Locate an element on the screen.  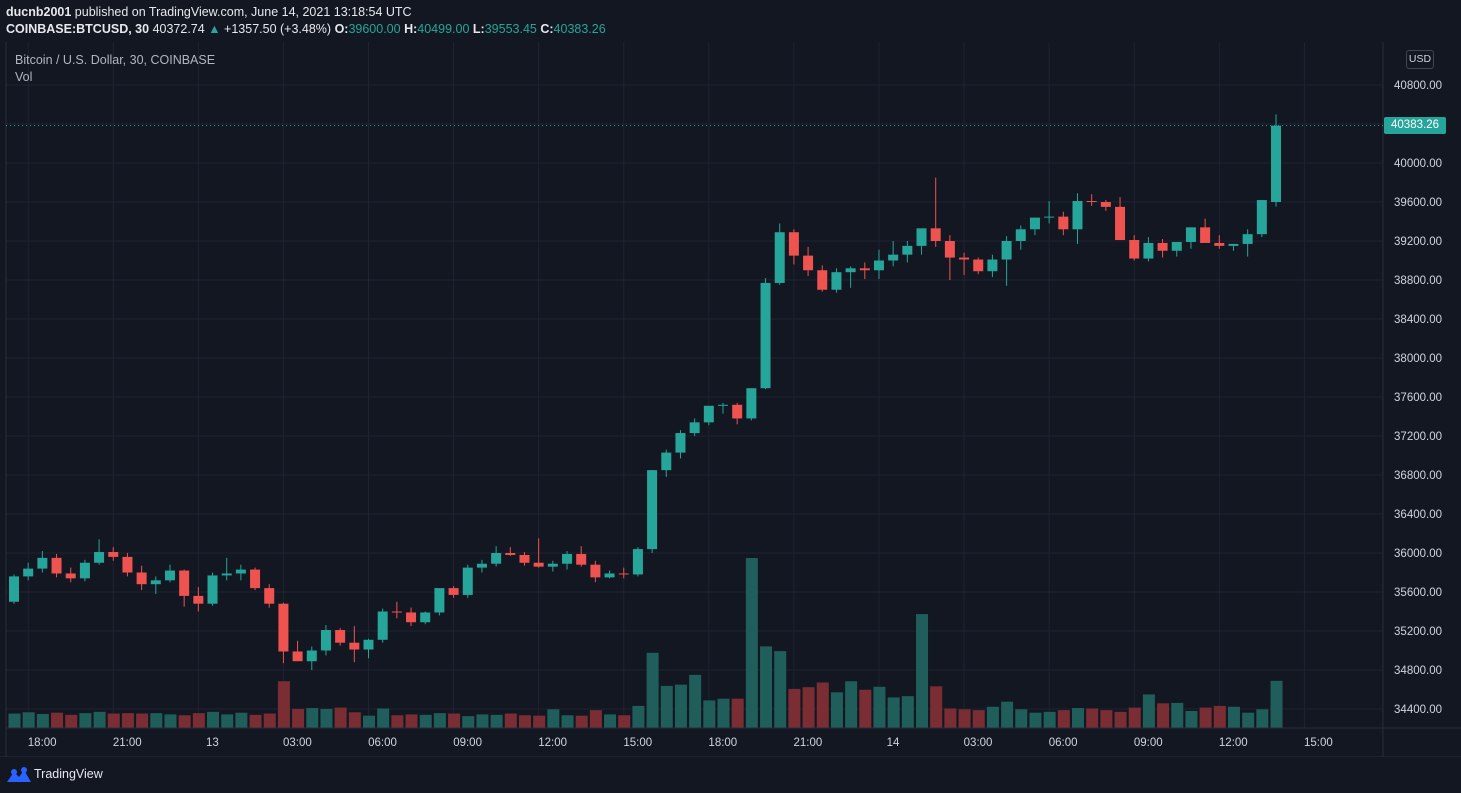
volume-legend: Vol is located at coordinates (24, 77).